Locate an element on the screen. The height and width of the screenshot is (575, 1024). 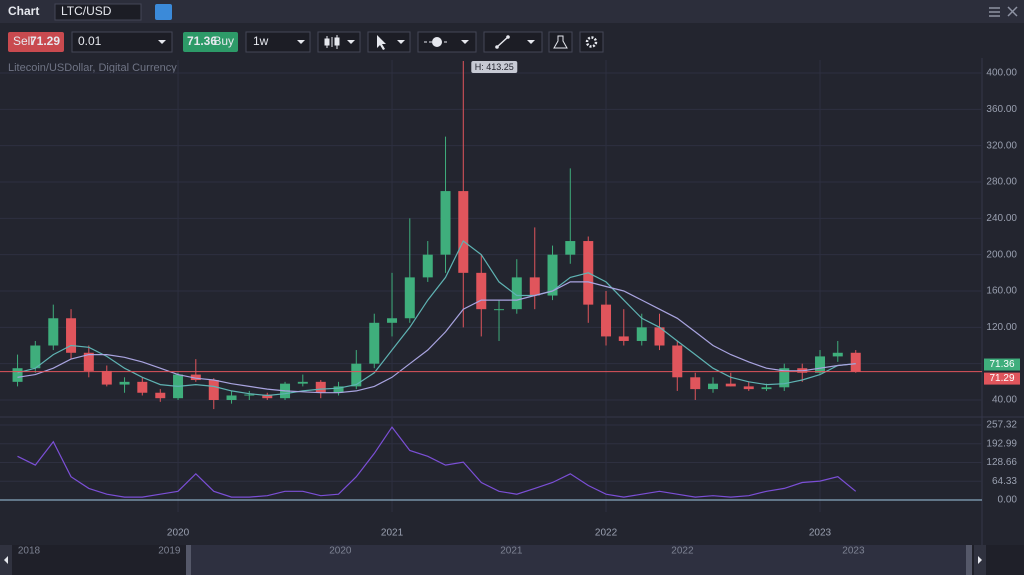
indicator-tick-label: 64.33 is located at coordinates (1004, 481).